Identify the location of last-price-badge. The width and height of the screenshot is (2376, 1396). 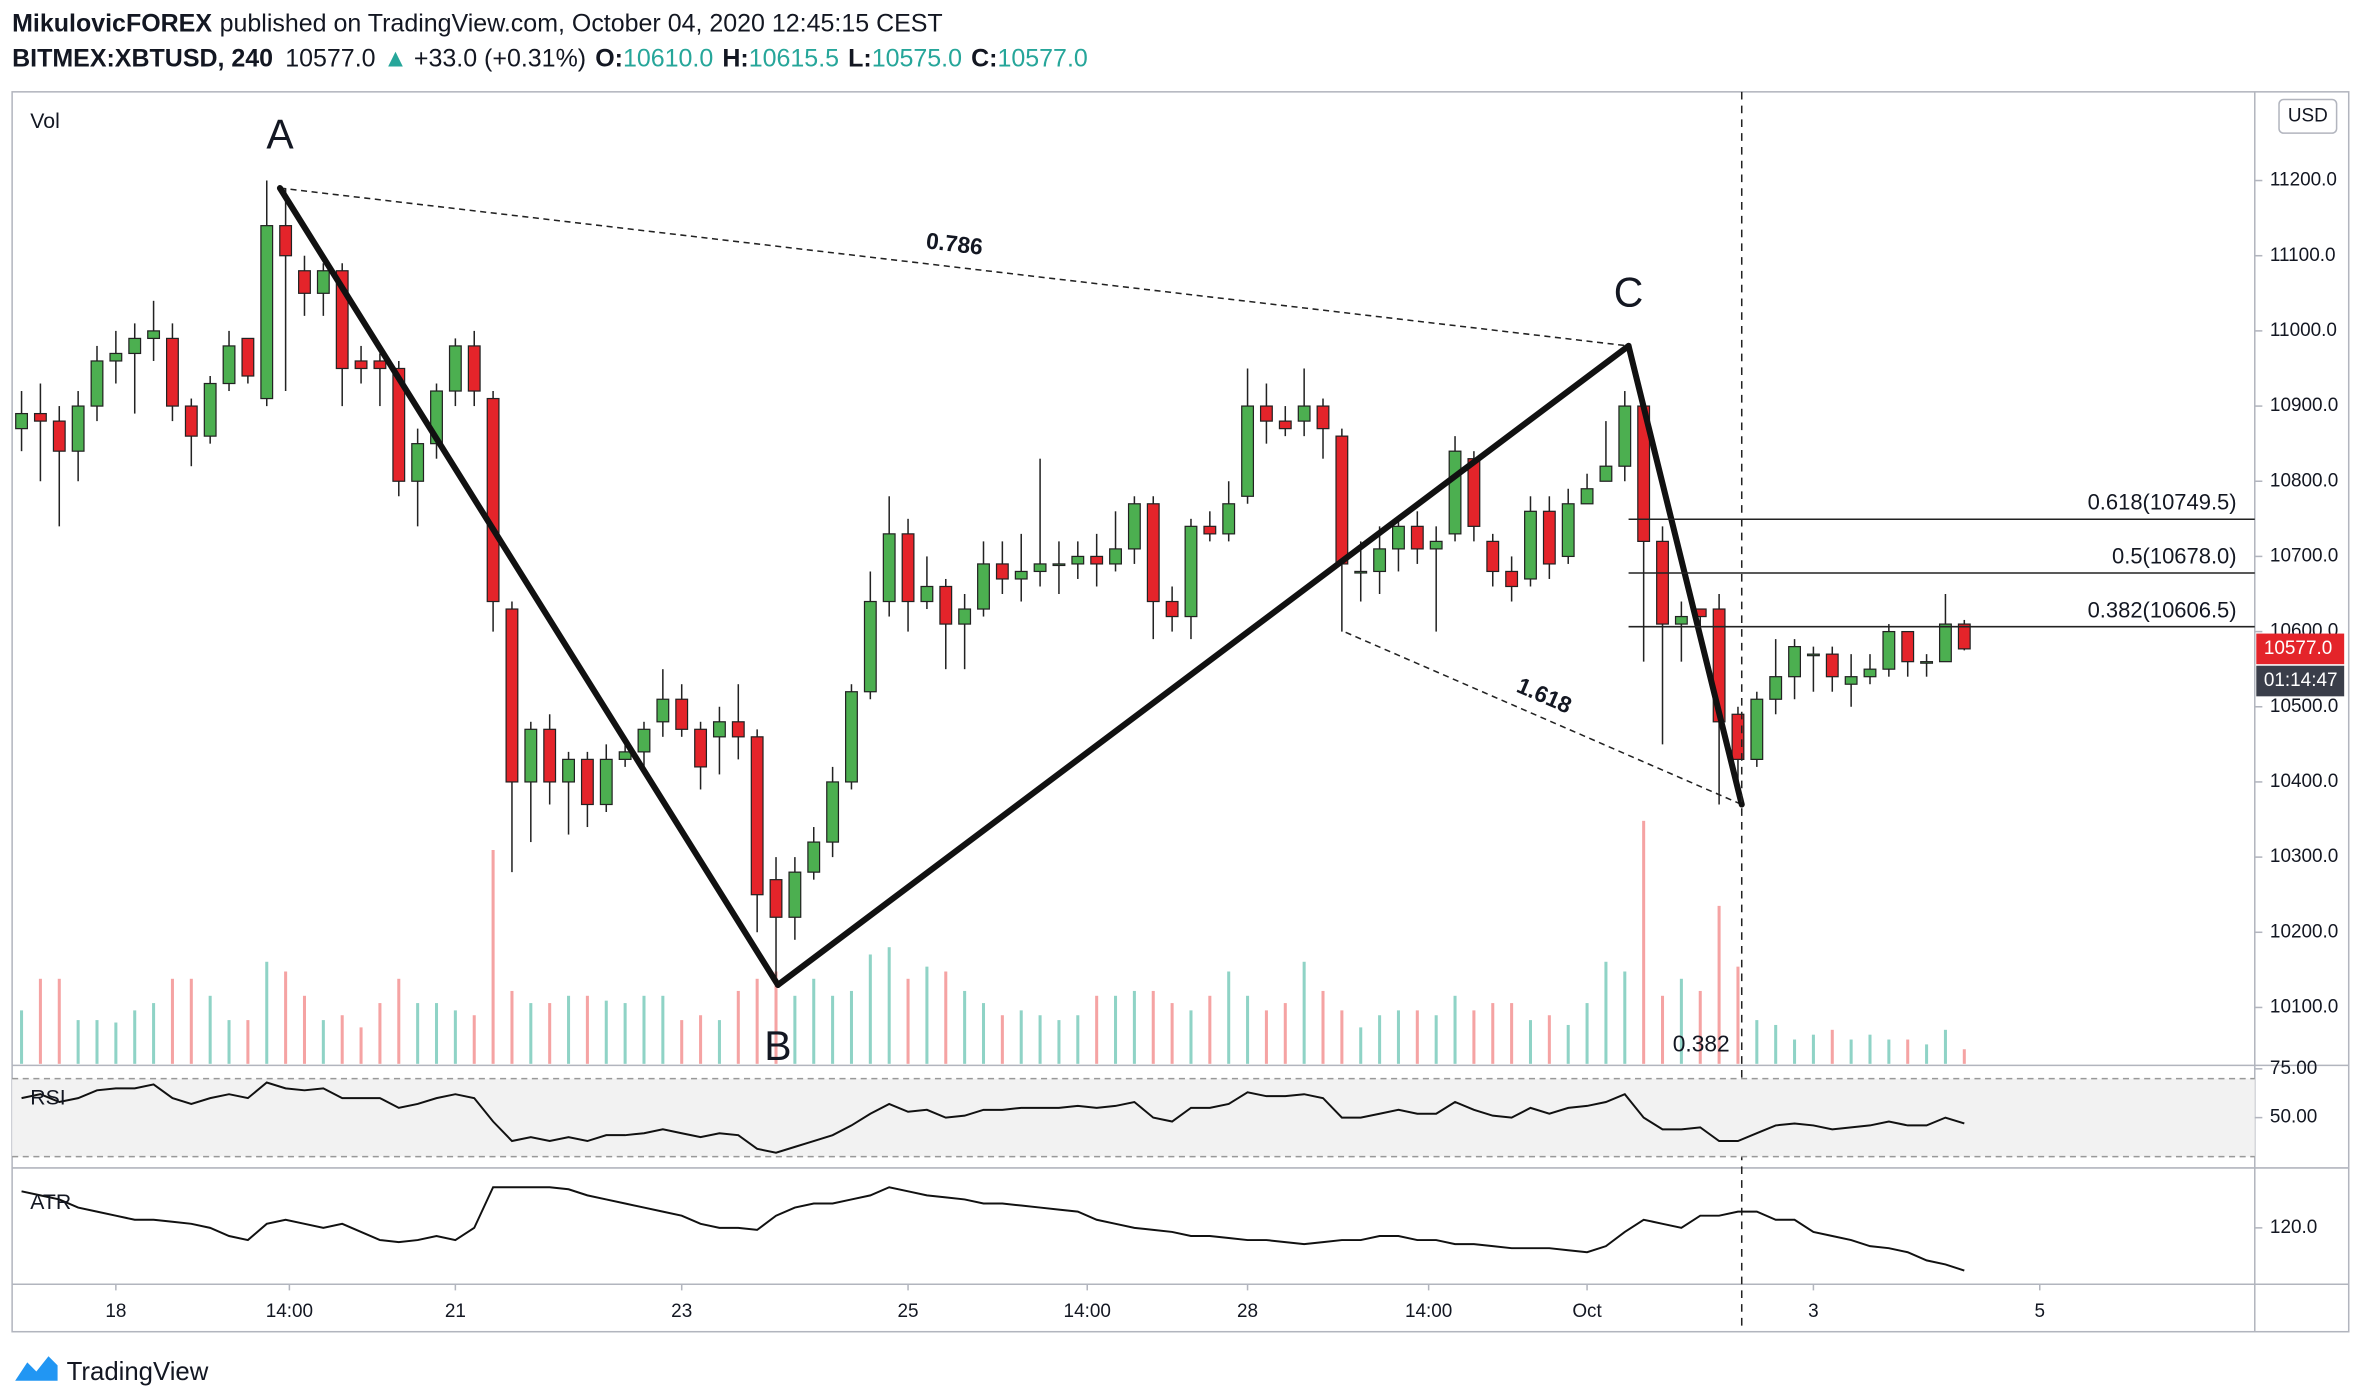
(2300, 649).